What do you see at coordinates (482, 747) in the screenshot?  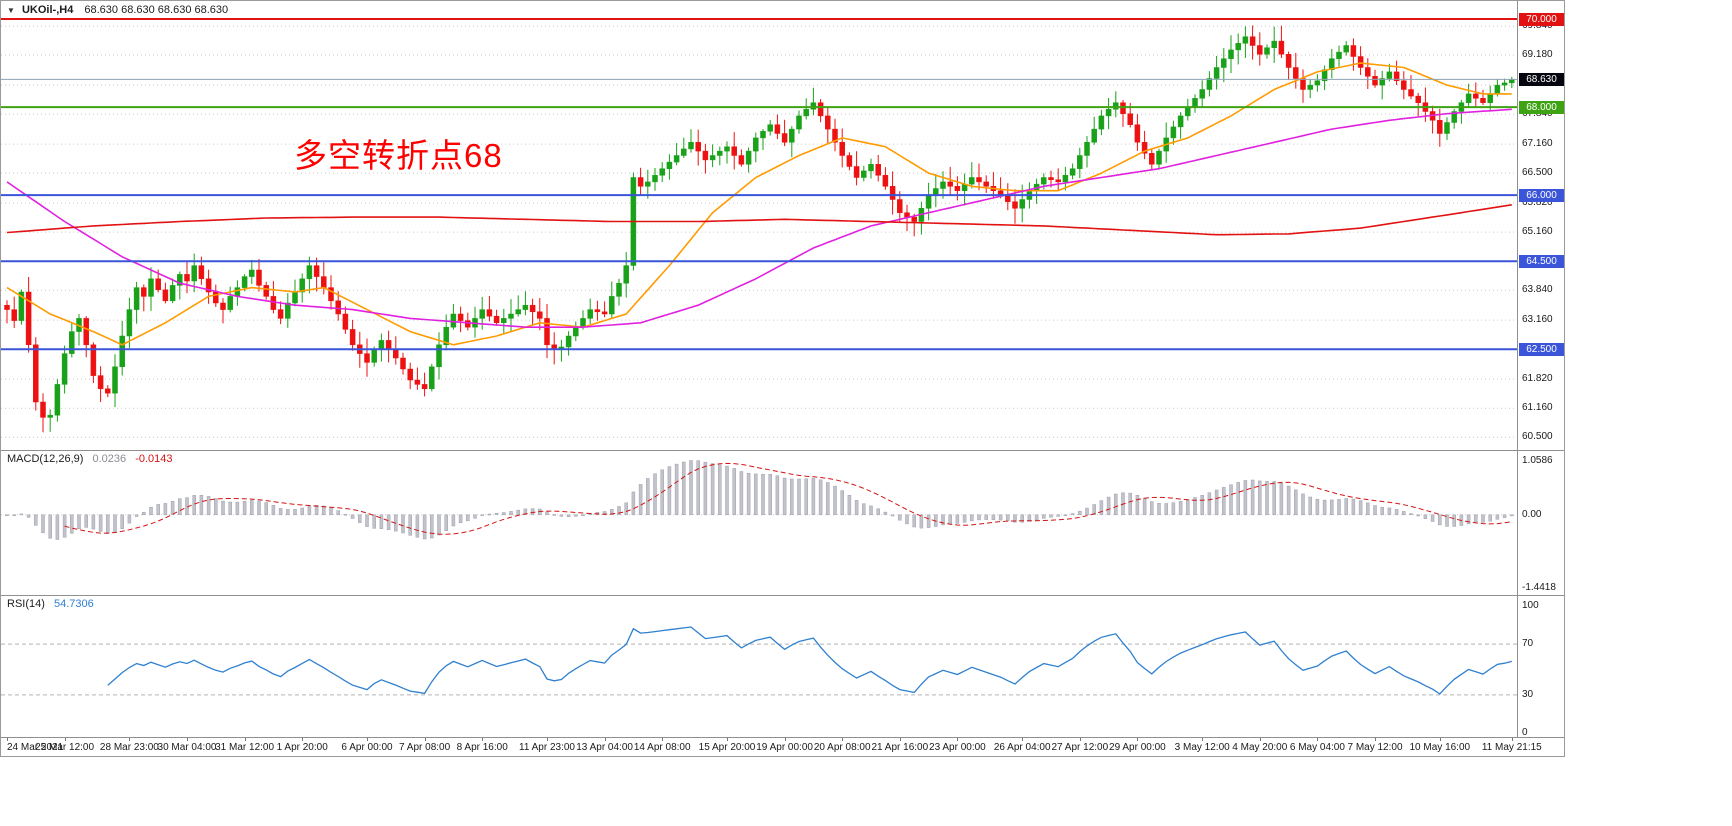 I see `time-axis-label: 8 Apr 16:00` at bounding box center [482, 747].